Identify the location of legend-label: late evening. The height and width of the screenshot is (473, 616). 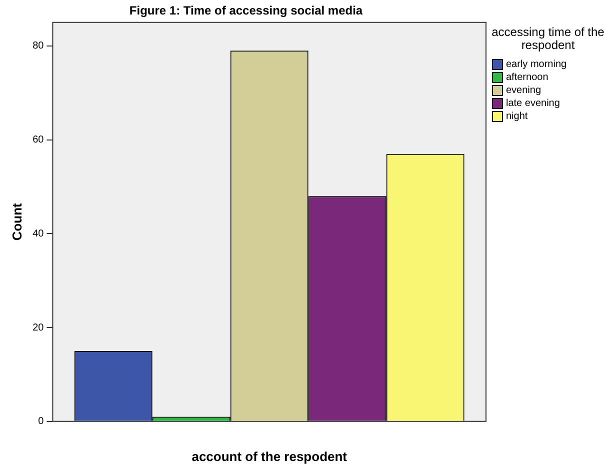
(533, 103).